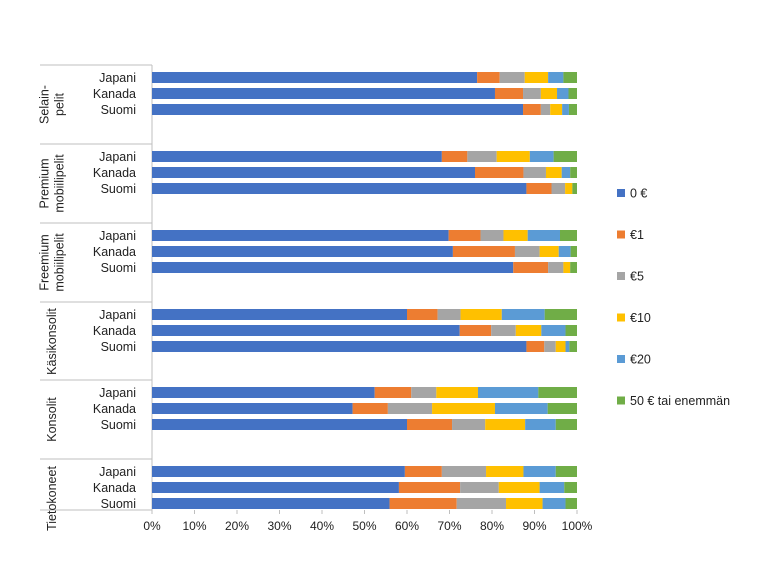  I want to click on legend-label: €10, so click(640, 318).